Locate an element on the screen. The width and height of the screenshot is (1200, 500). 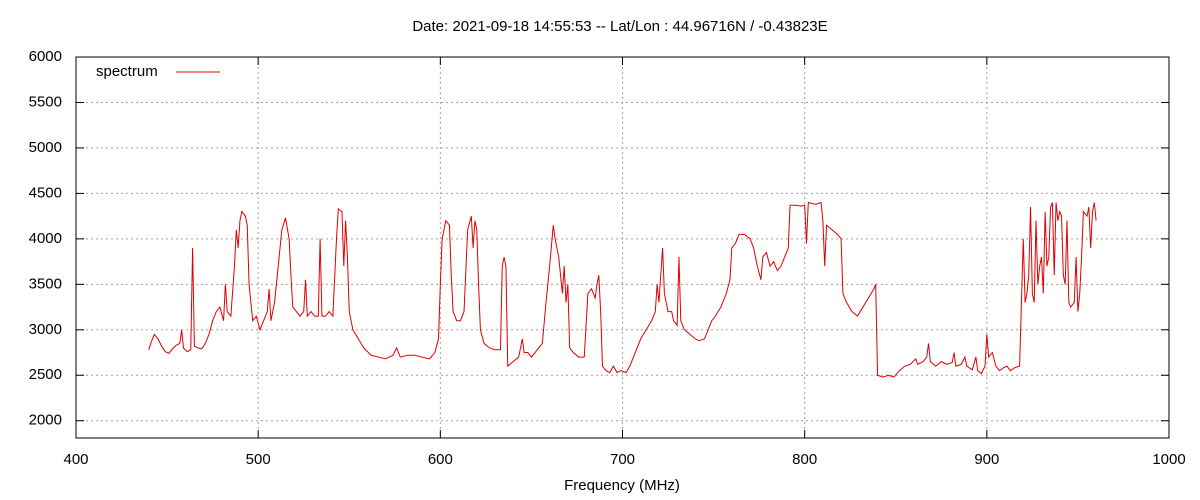
x-tick-label: 800 is located at coordinates (804, 459).